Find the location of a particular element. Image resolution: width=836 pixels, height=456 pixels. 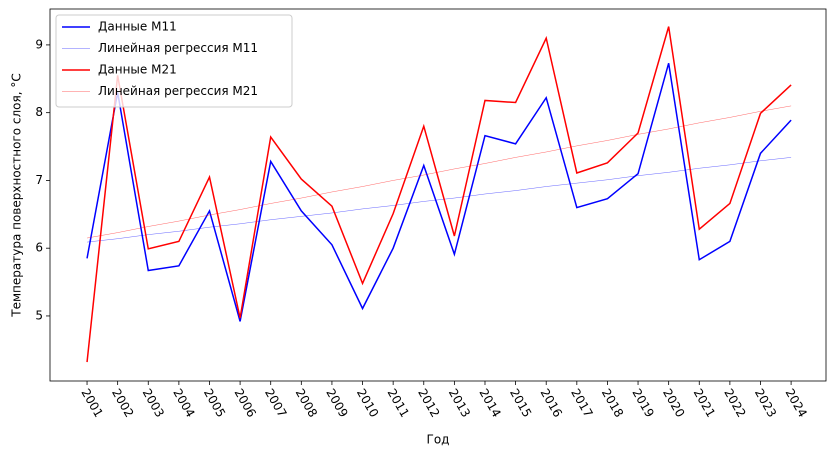

x-tick-label: 2019 is located at coordinates (642, 402).